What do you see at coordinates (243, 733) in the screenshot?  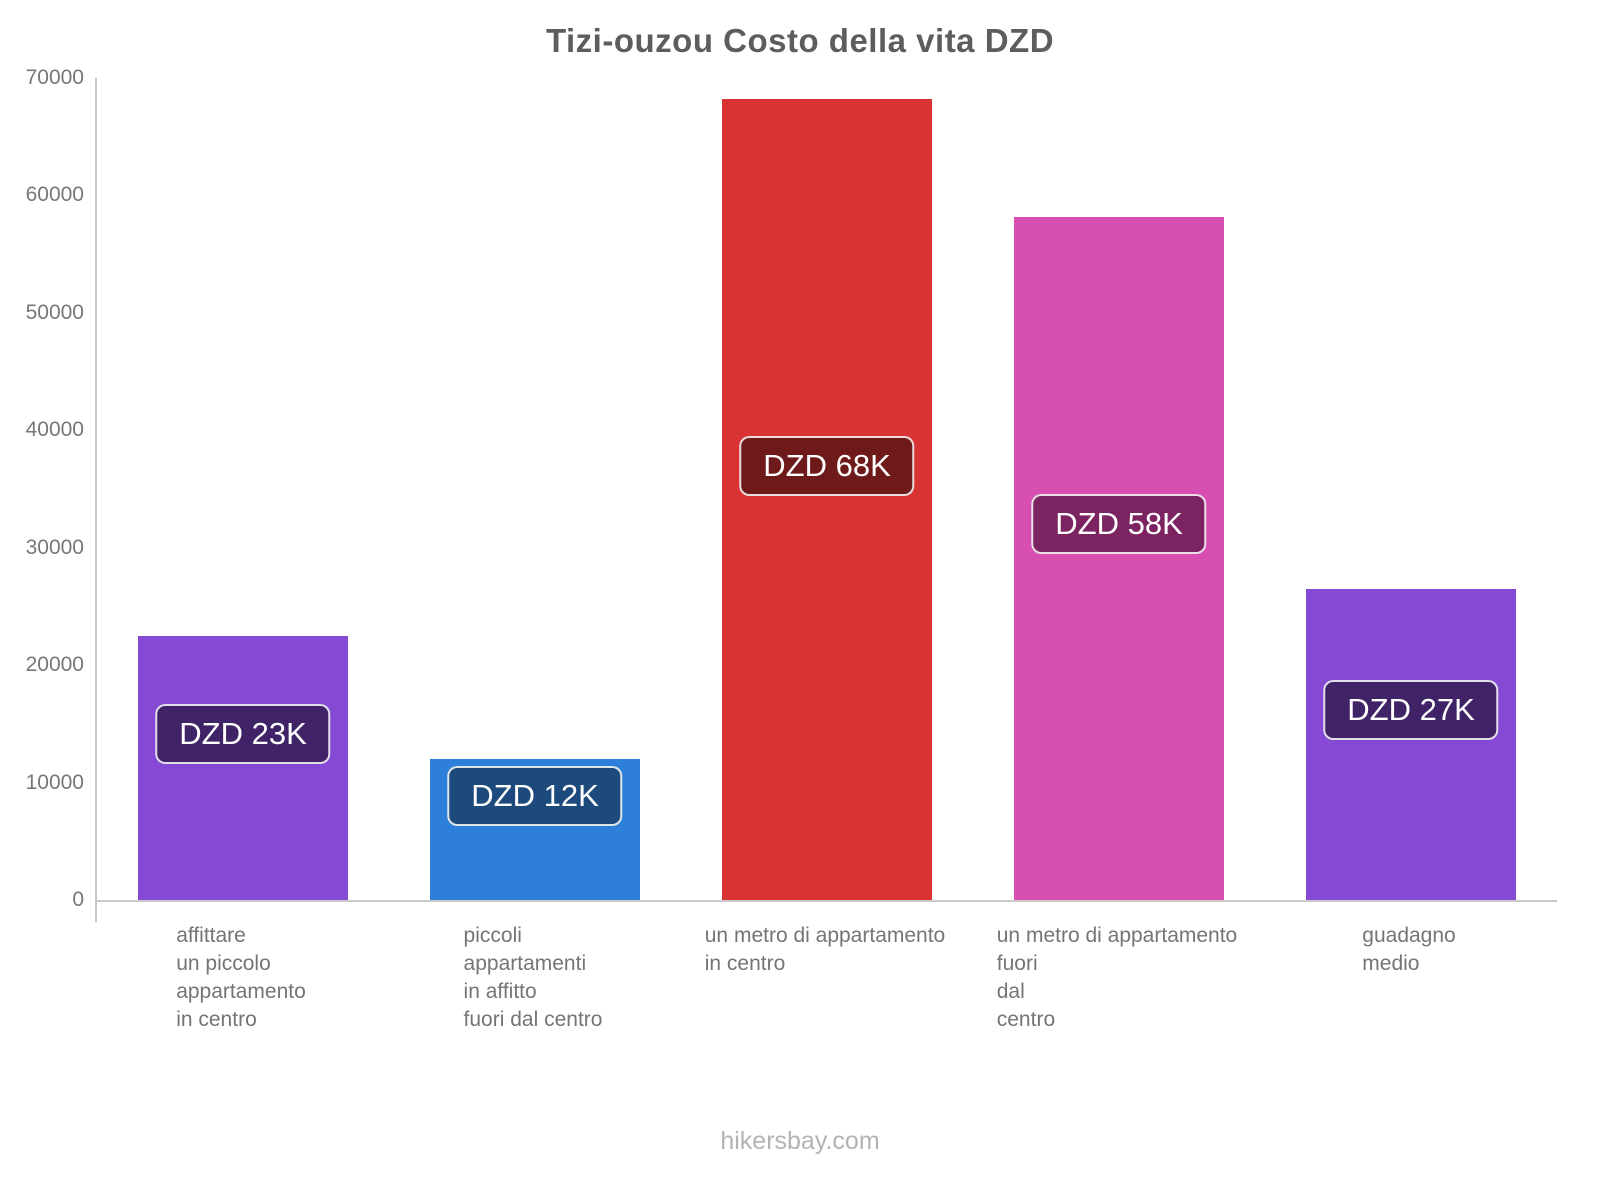 I see `bar-value-badge: DZD 23K` at bounding box center [243, 733].